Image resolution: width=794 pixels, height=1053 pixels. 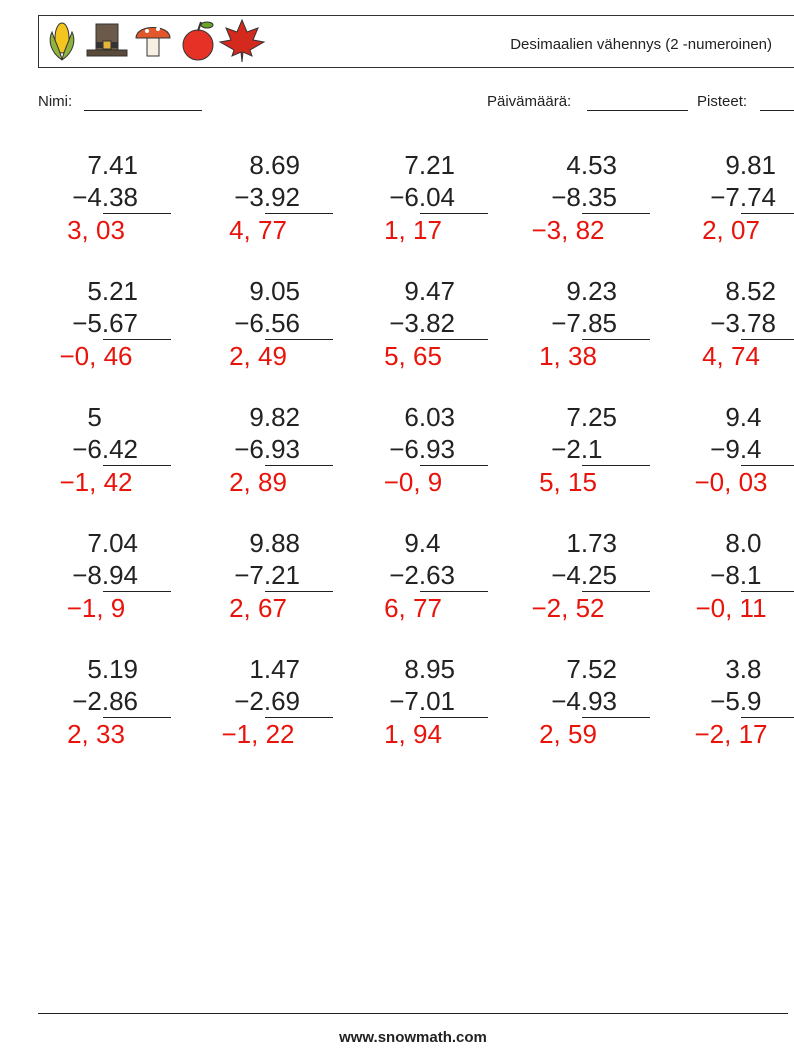 I want to click on footer-site: www.snowmath.com, so click(x=413, y=1037).